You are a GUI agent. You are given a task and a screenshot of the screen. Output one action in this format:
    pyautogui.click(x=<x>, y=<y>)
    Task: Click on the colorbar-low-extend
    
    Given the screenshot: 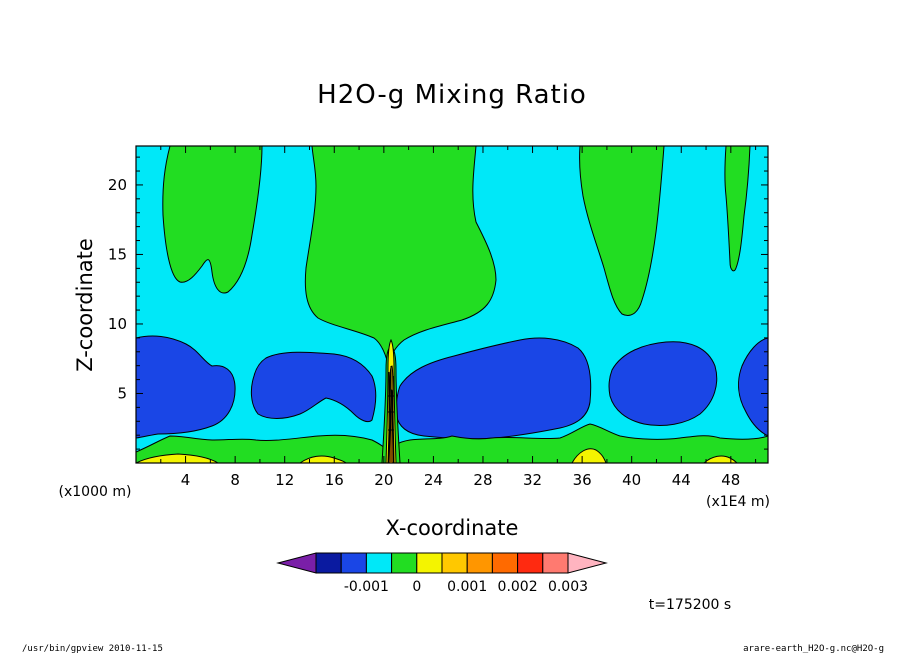 What is the action you would take?
    pyautogui.click(x=296, y=563)
    